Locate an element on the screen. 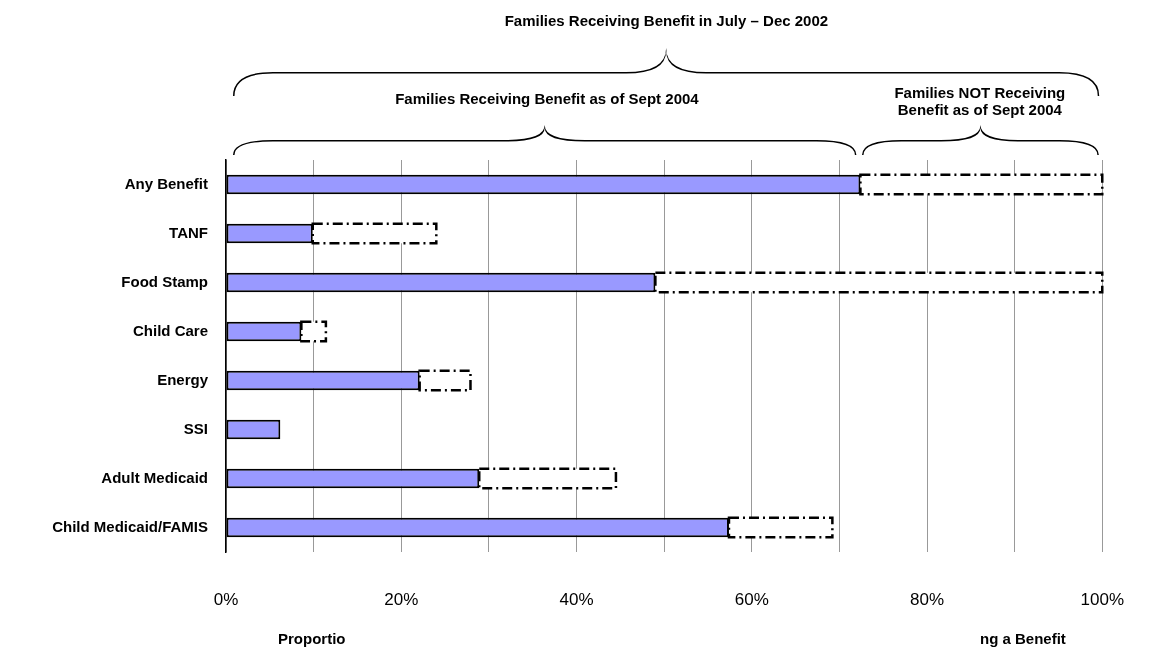 The image size is (1162, 656). y-tick-label: Child Medicaid/FAMIS is located at coordinates (130, 526).